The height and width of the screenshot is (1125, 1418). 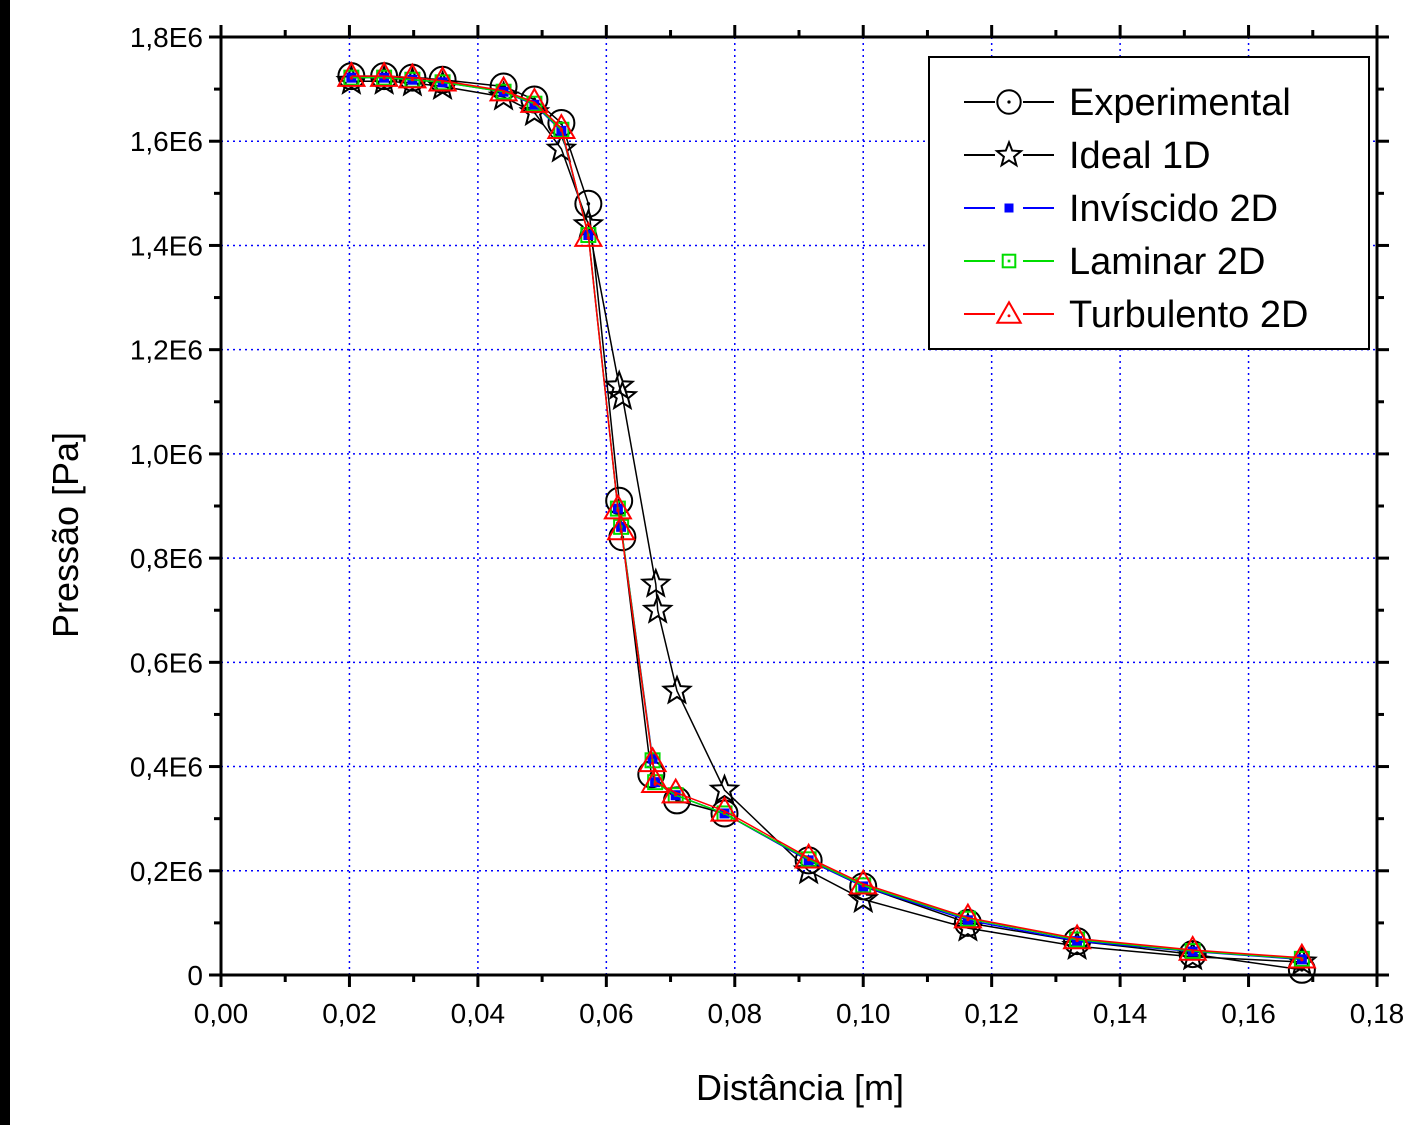 I want to click on legend-item: Invíscido 2D, so click(x=1121, y=209).